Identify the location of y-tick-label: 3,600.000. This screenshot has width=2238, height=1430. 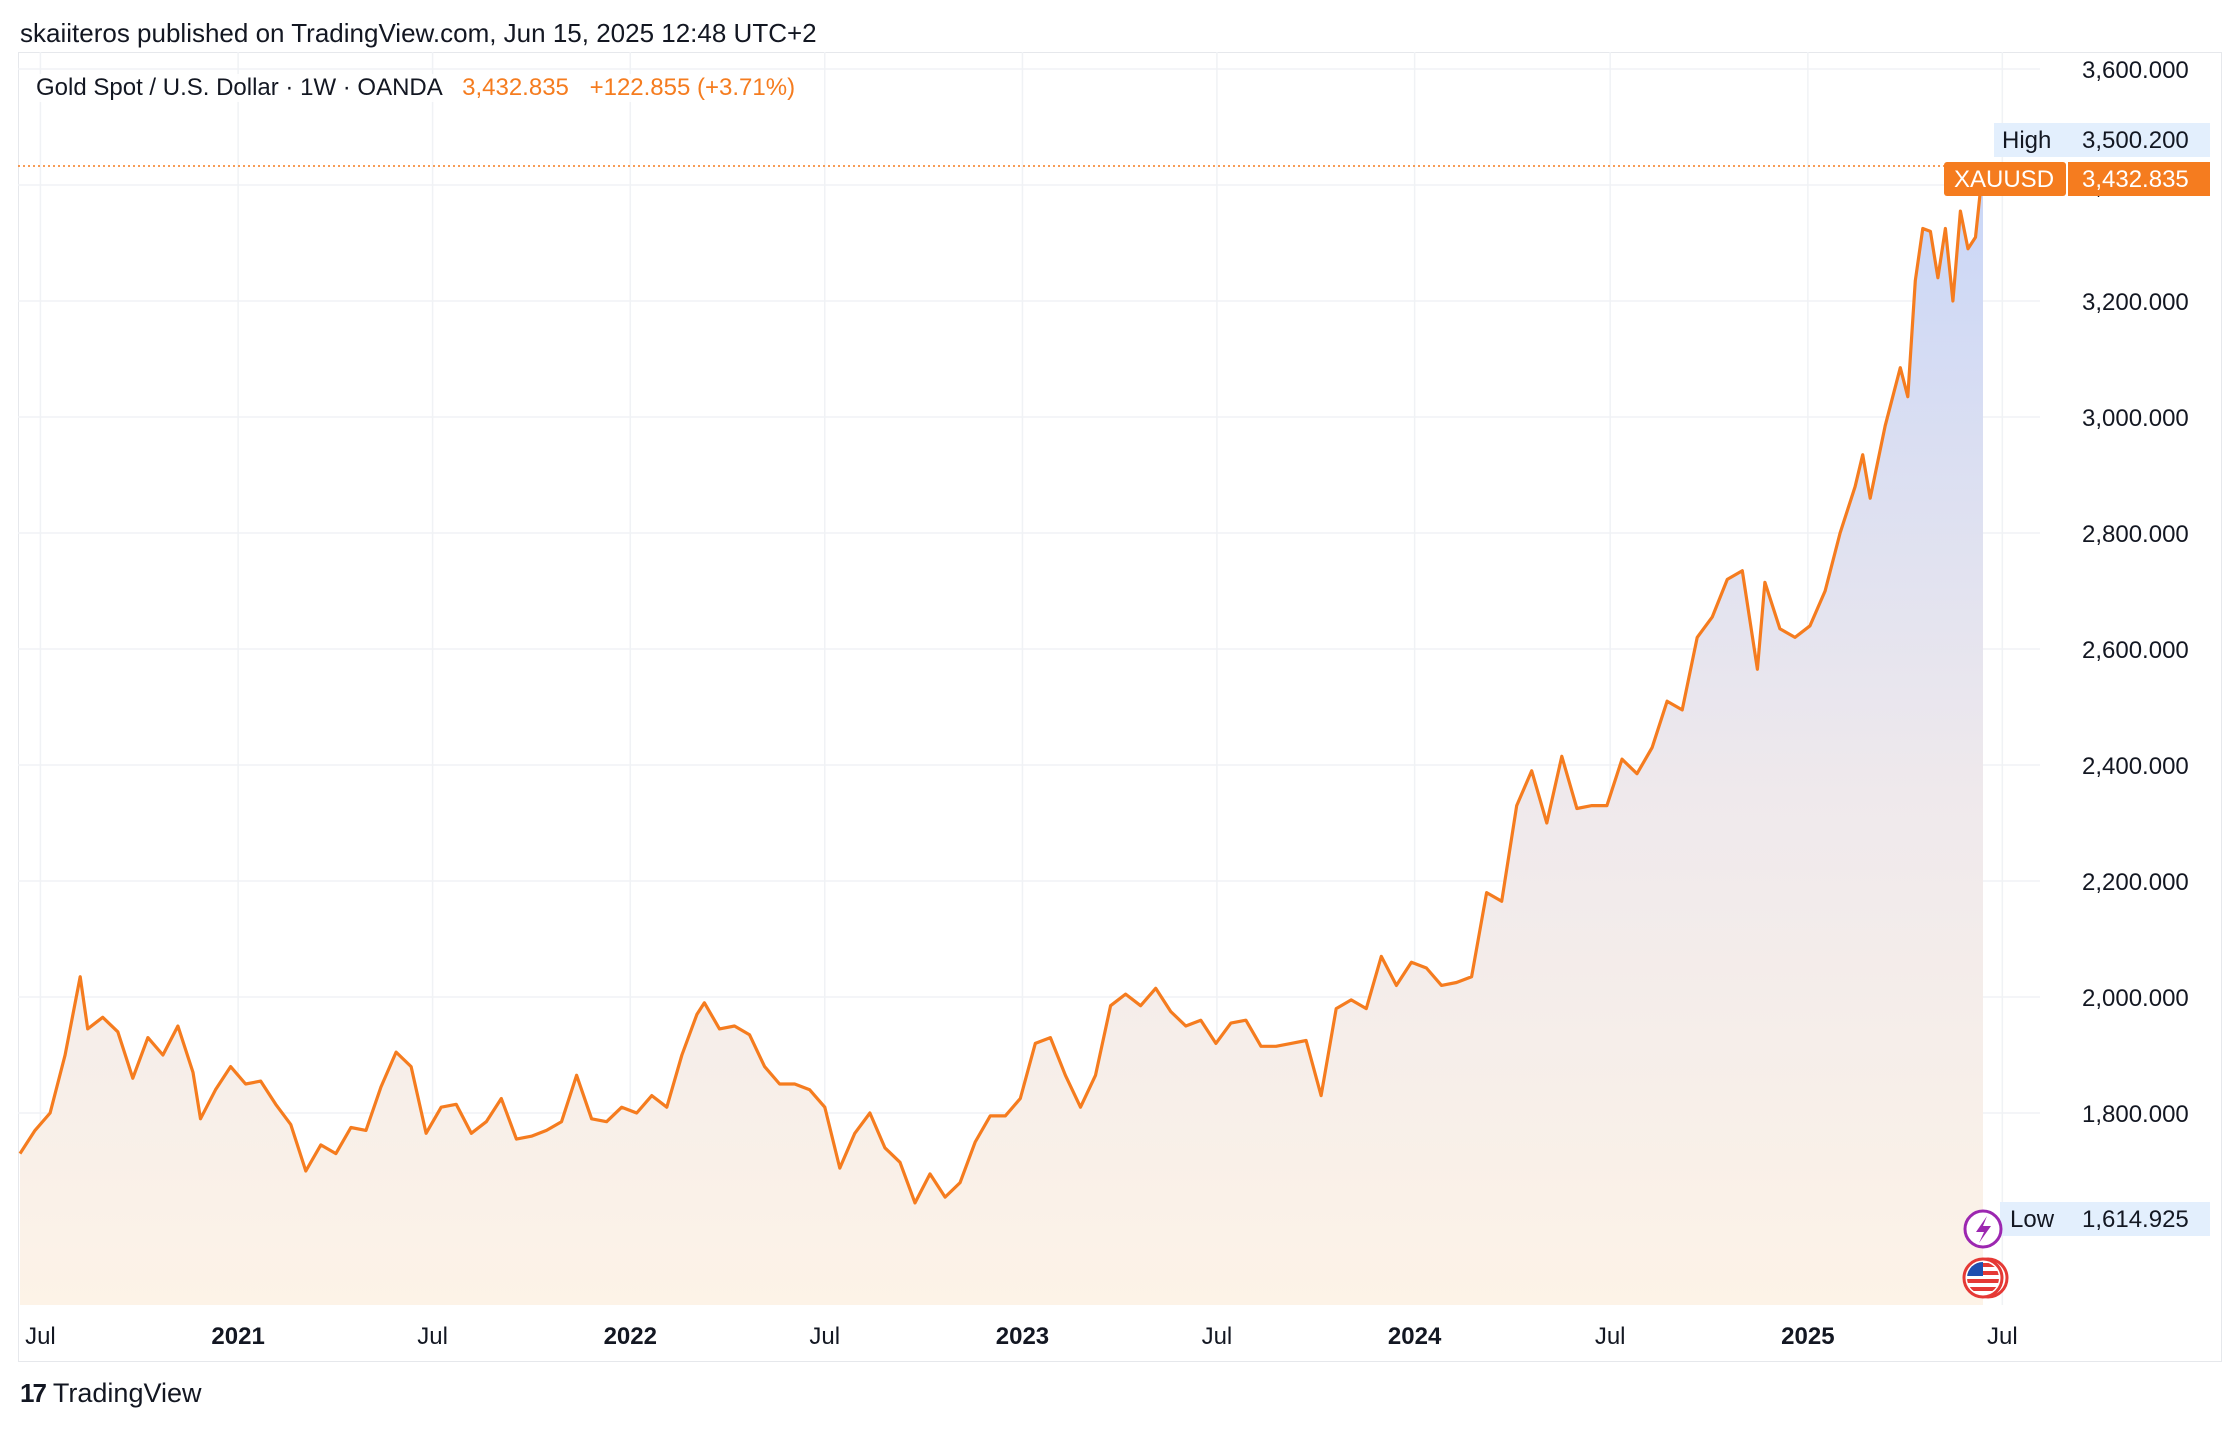
(2135, 70).